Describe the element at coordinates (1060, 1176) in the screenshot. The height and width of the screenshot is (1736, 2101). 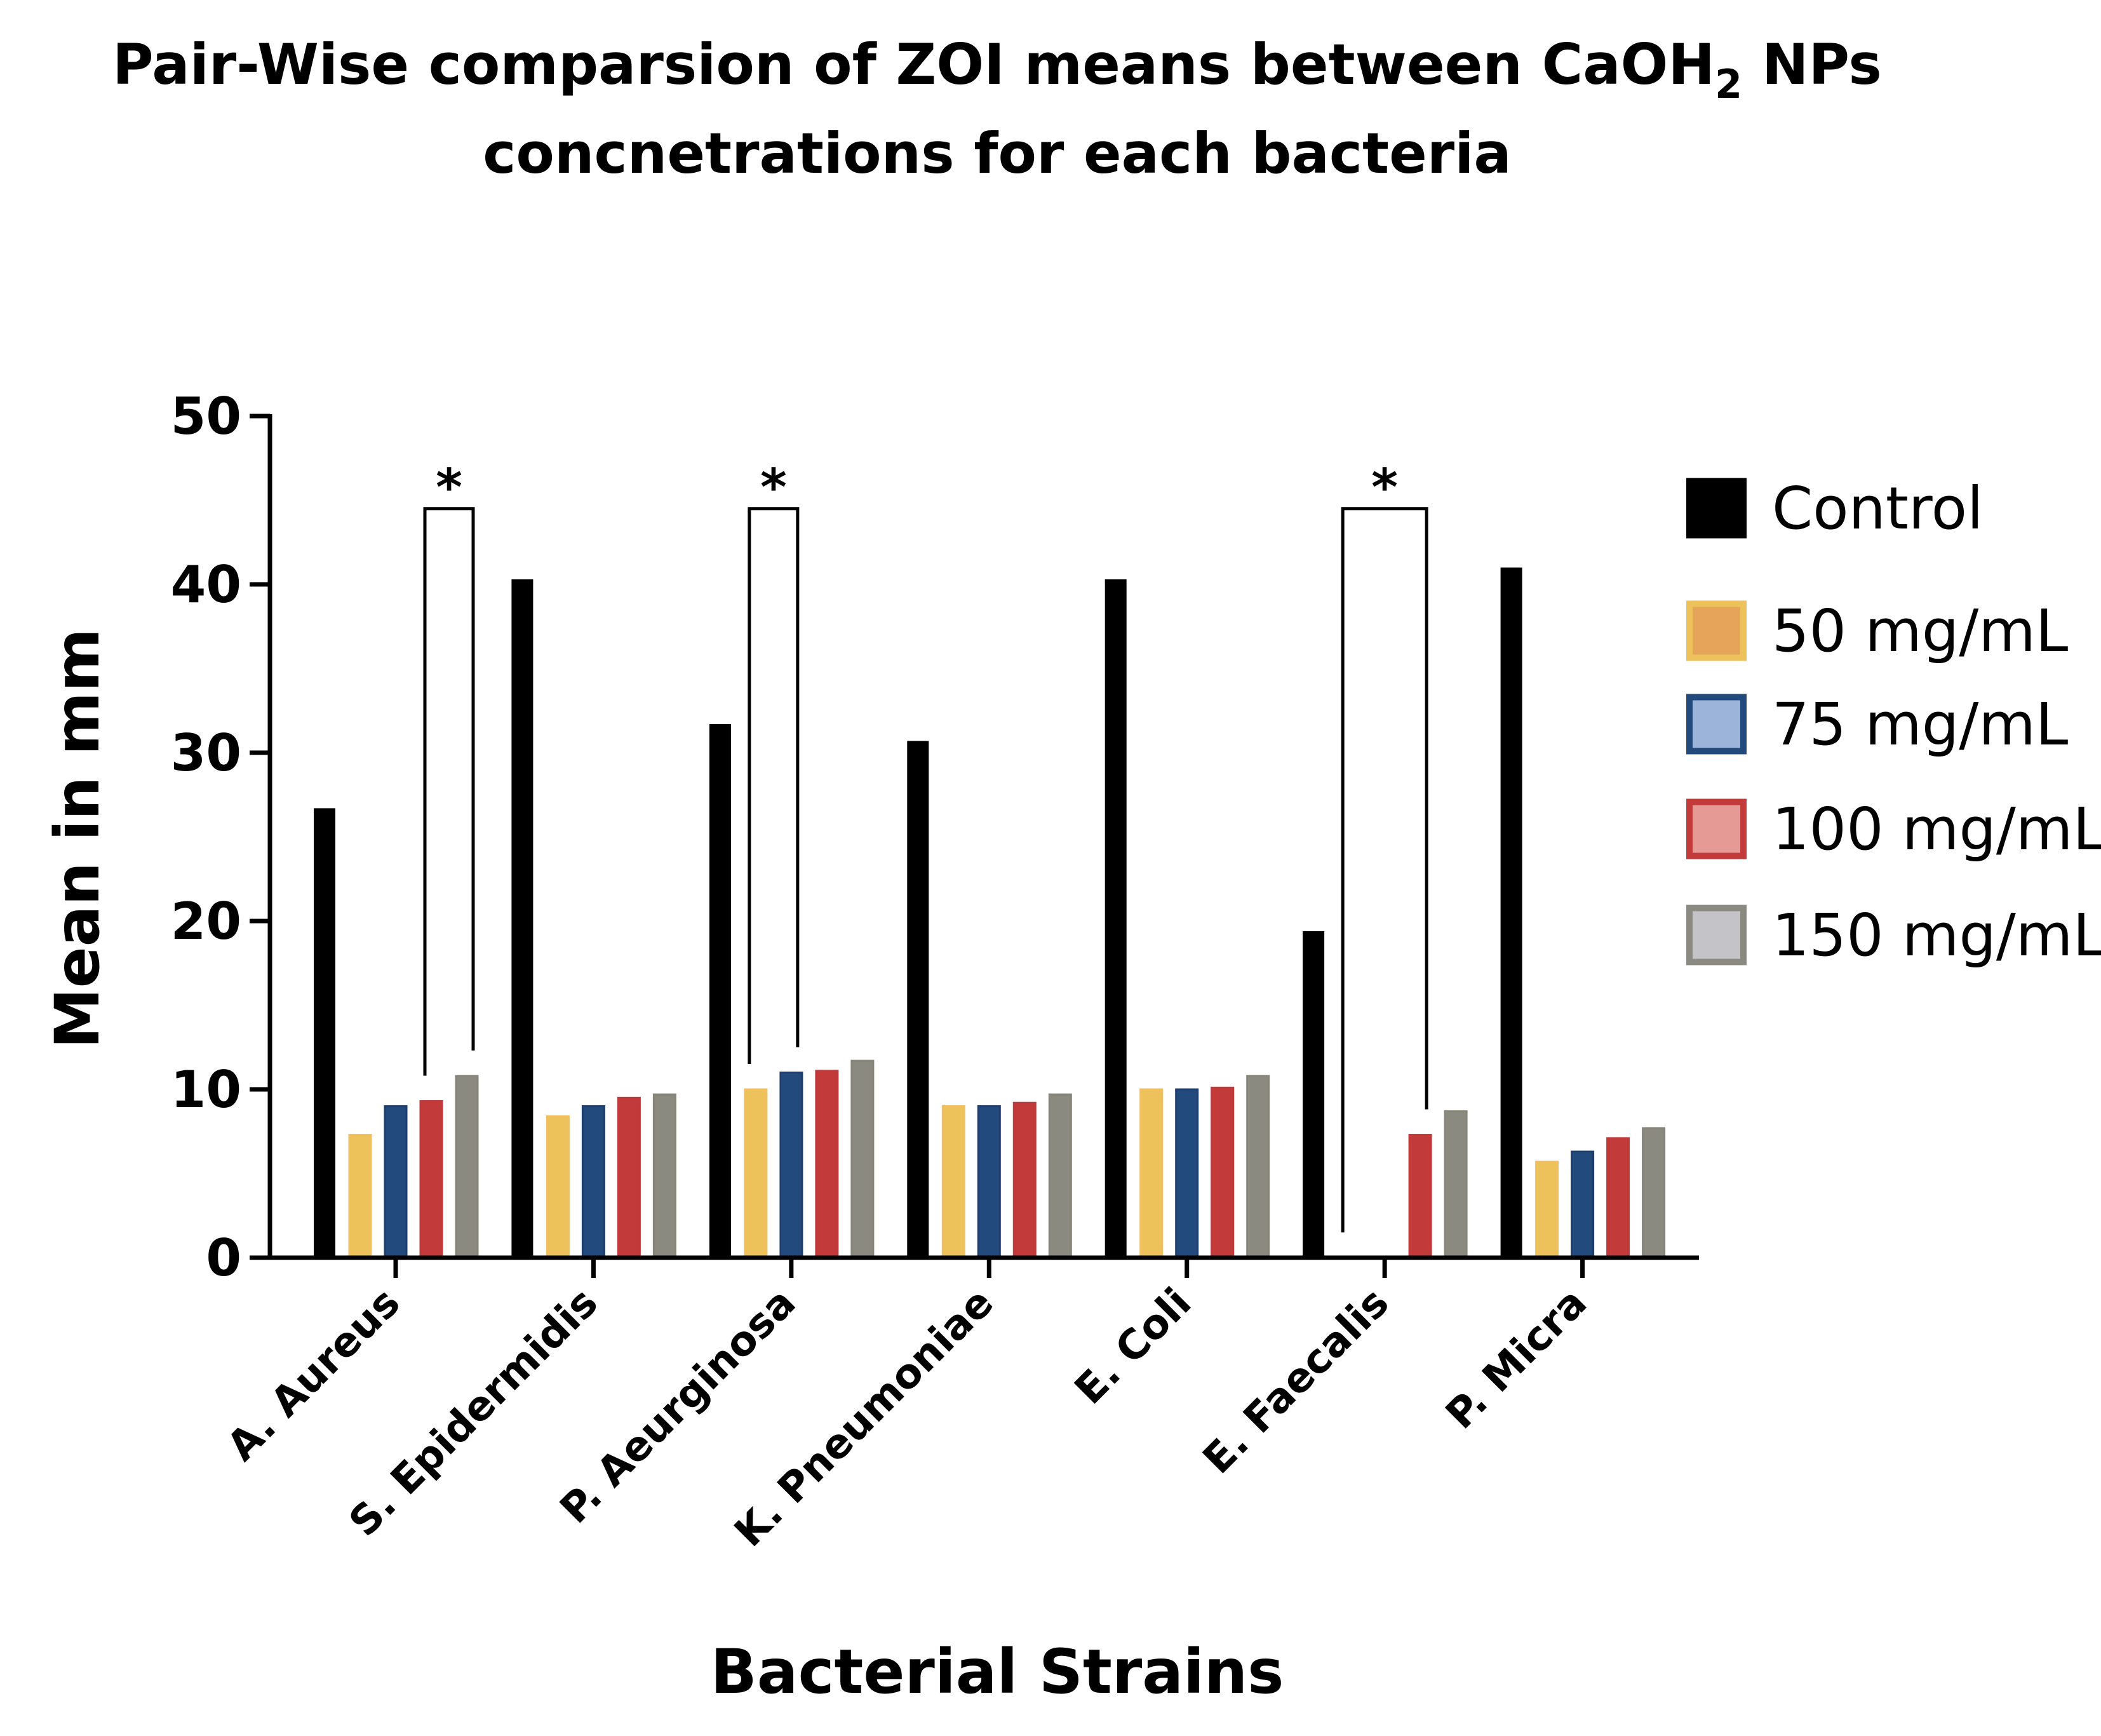
I see `bar-k-pneumoniae-150-mg-ml` at that location.